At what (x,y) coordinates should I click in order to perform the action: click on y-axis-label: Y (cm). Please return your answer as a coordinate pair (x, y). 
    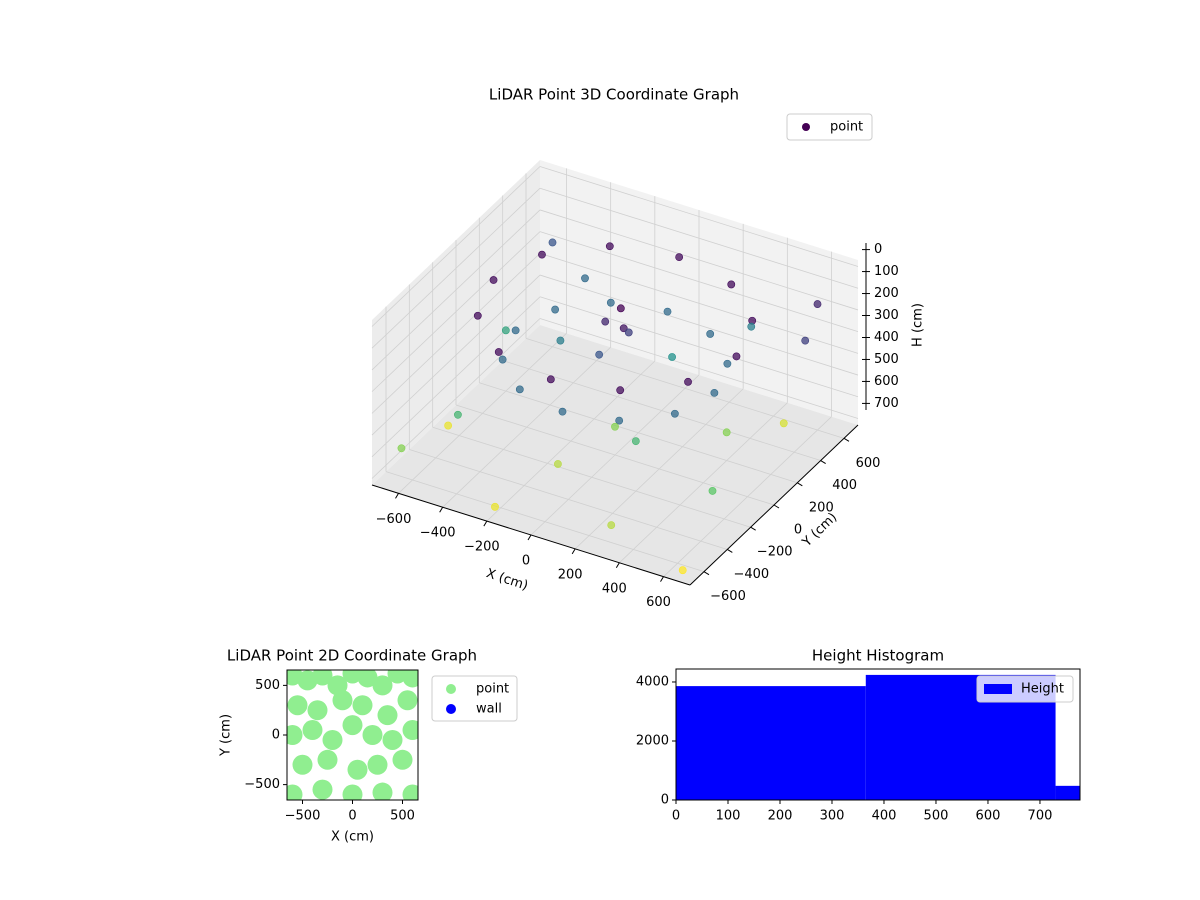
    Looking at the image, I should click on (819, 530).